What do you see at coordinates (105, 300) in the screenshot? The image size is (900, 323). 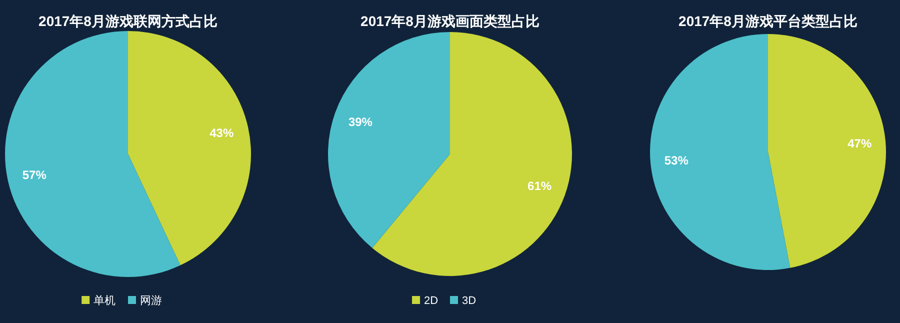 I see `legend-label: 单机` at bounding box center [105, 300].